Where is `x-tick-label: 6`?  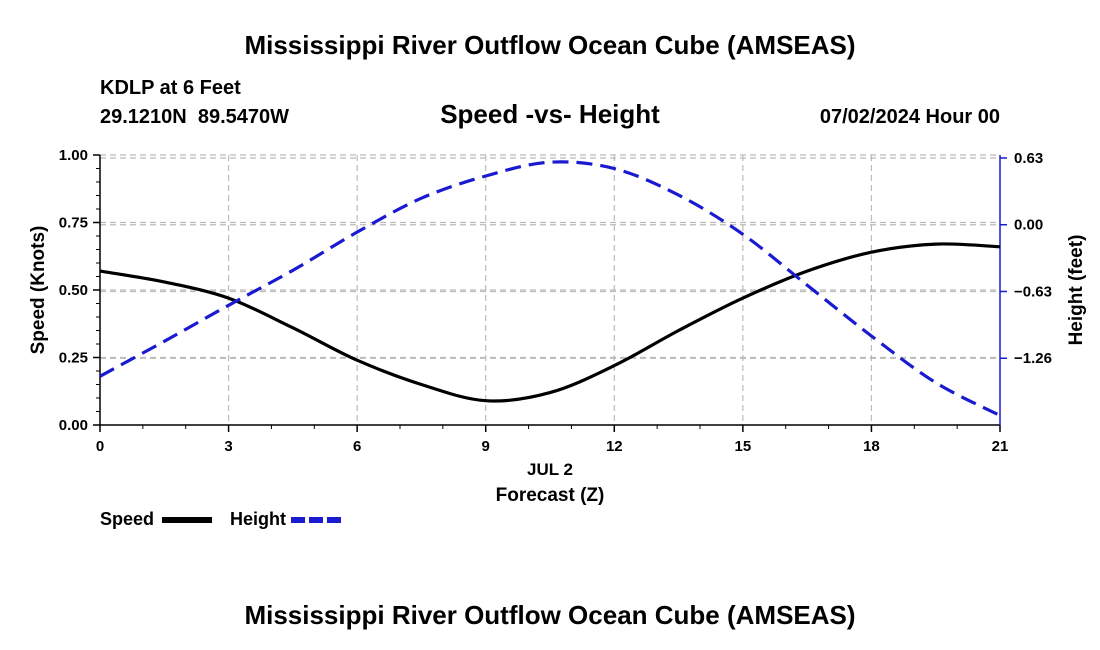 x-tick-label: 6 is located at coordinates (357, 446).